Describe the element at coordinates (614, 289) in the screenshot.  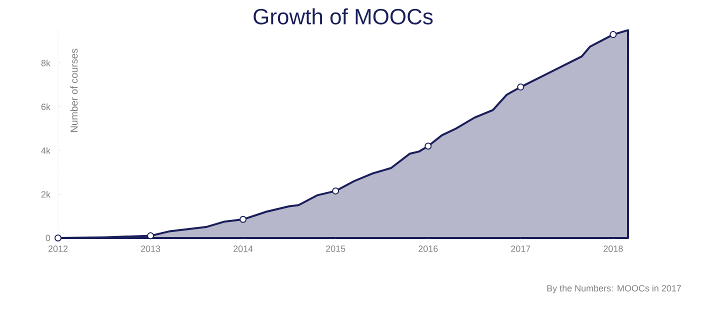
I see `text: By the Numbers: MOOCs in 2017` at that location.